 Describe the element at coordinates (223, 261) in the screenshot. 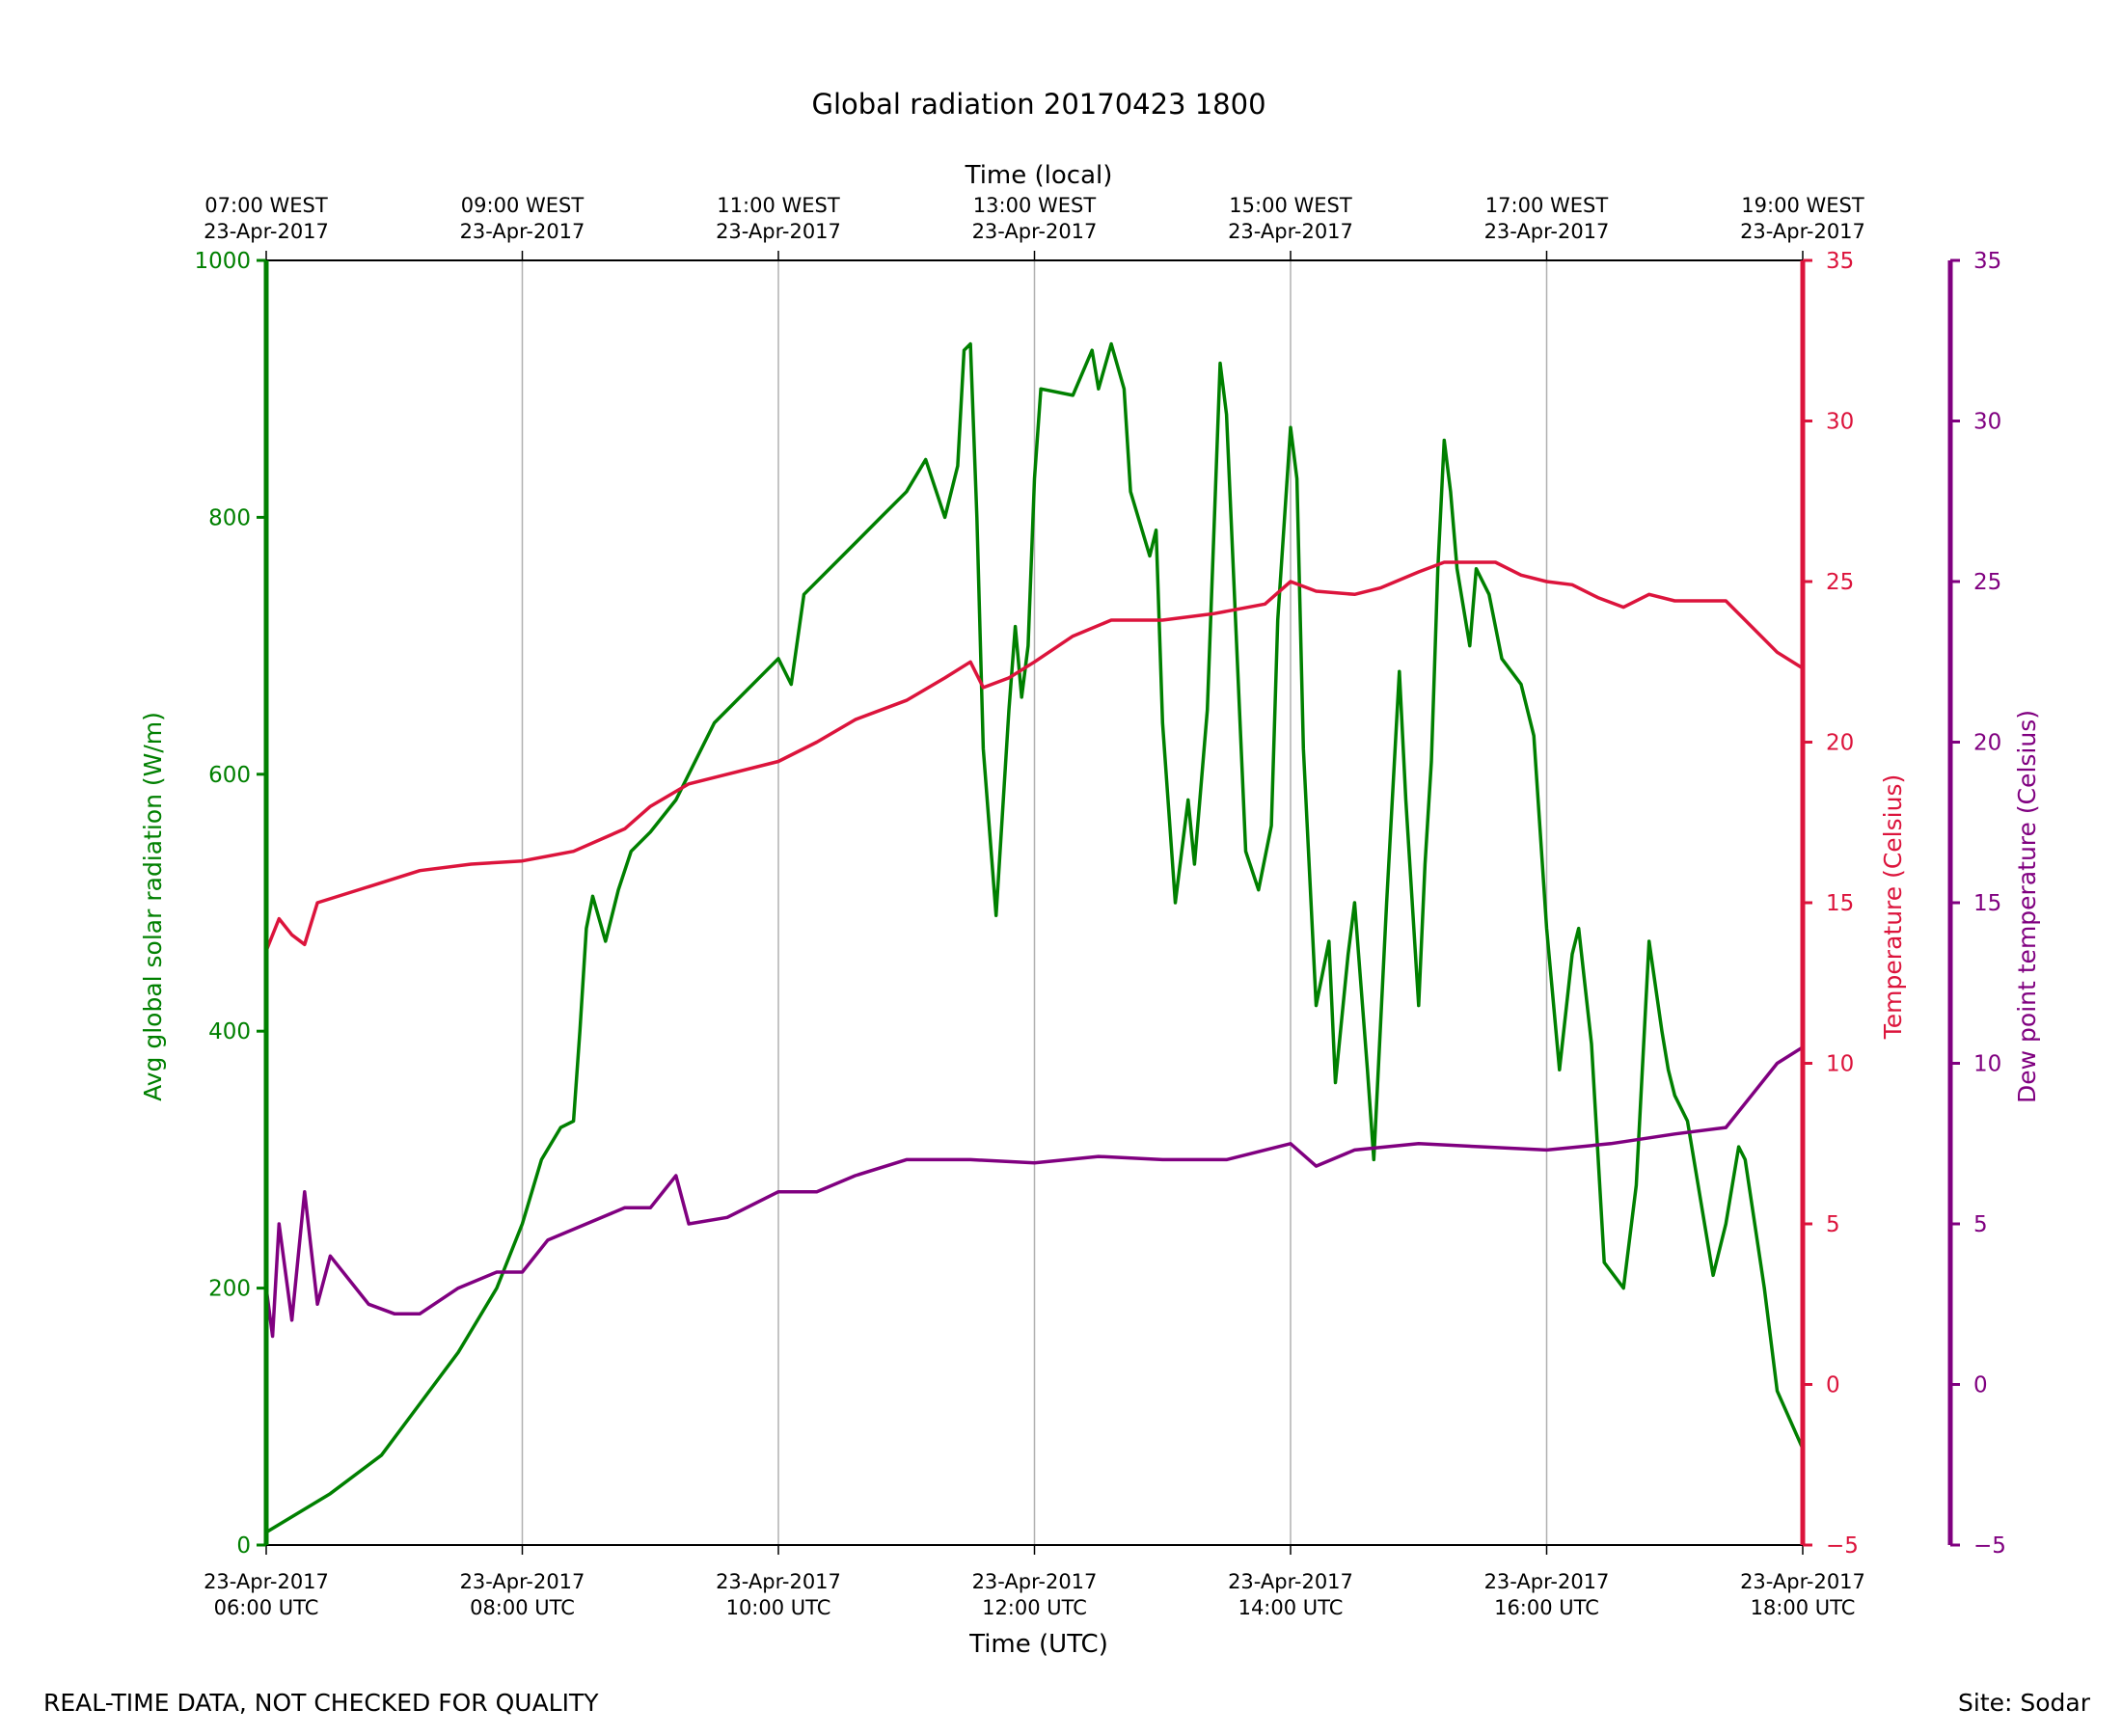

I see `y-tick-label: 1000` at that location.